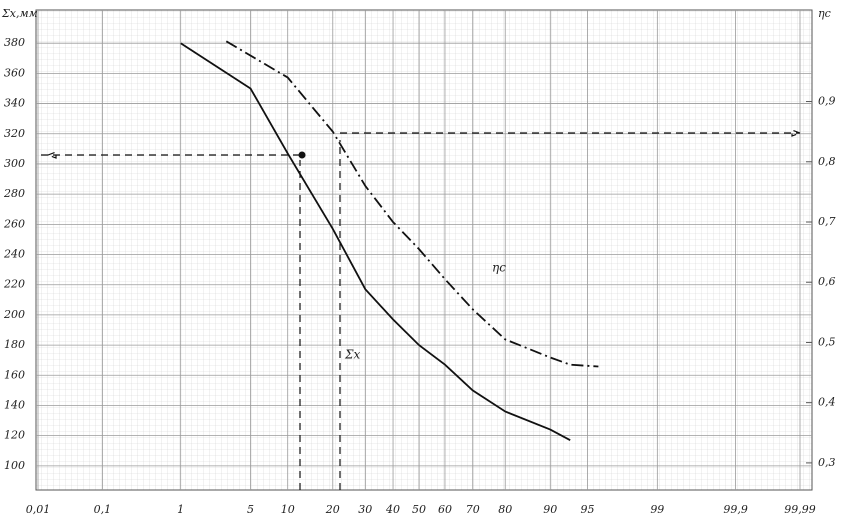  Describe the element at coordinates (473, 509) in the screenshot. I see `x-tick-label: 70` at that location.